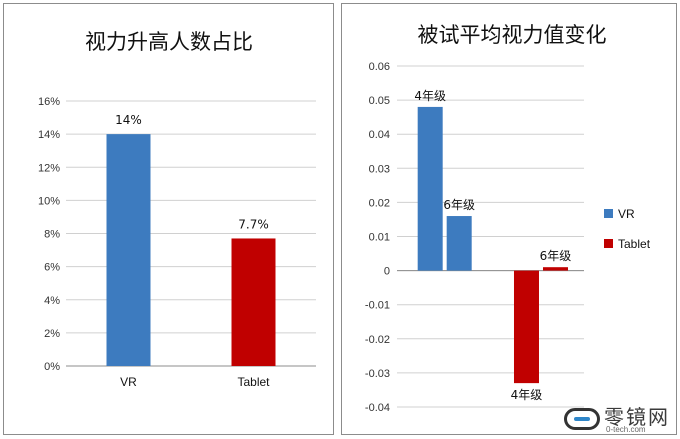 This screenshot has height=439, width=680. Describe the element at coordinates (128, 250) in the screenshot. I see `bar-vr` at that location.